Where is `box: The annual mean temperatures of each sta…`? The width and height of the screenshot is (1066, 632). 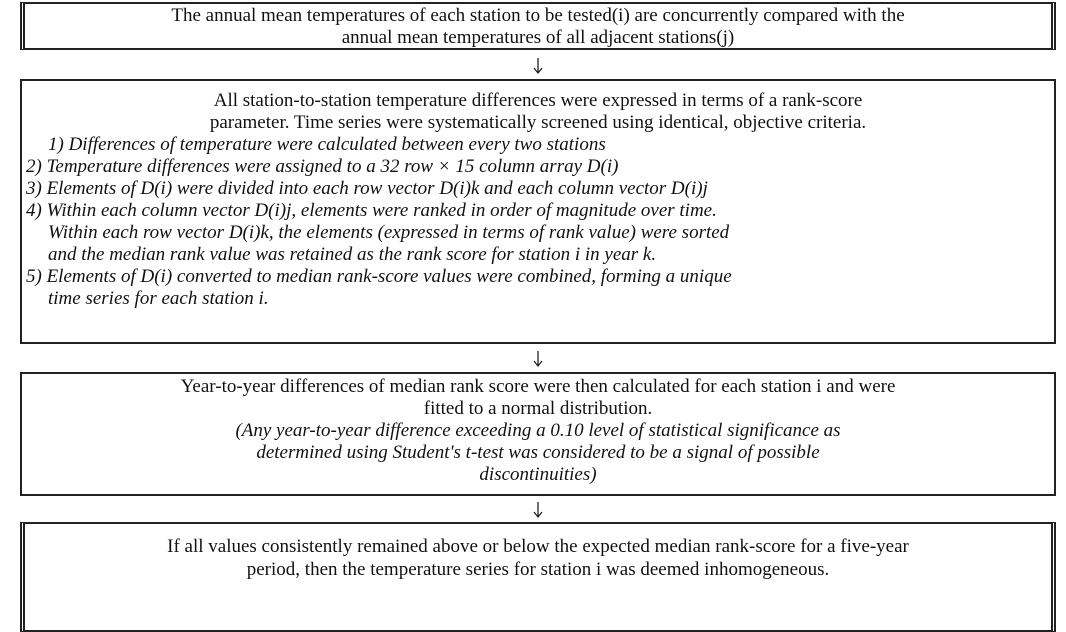 box: The annual mean temperatures of each sta… is located at coordinates (538, 26).